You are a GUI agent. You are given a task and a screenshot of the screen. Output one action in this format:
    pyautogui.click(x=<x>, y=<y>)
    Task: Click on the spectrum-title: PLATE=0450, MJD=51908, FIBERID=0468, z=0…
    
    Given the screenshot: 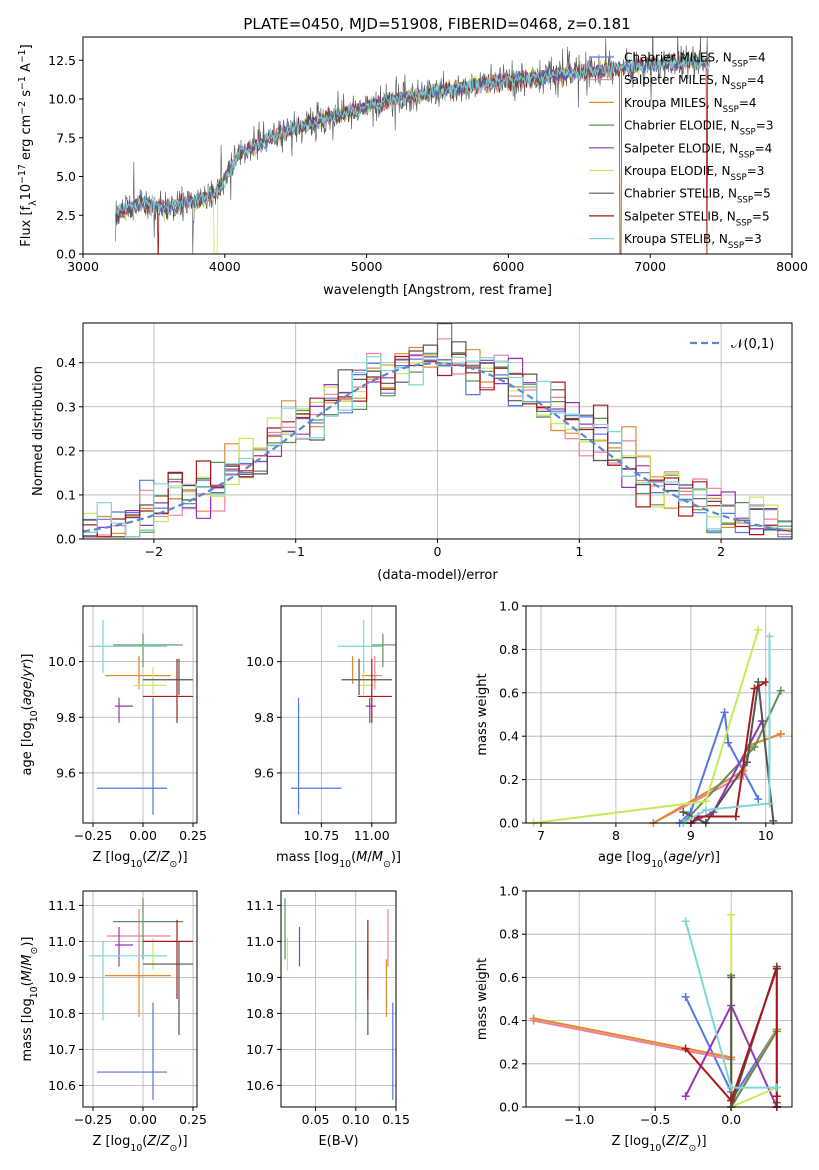 What is the action you would take?
    pyautogui.click(x=436, y=24)
    